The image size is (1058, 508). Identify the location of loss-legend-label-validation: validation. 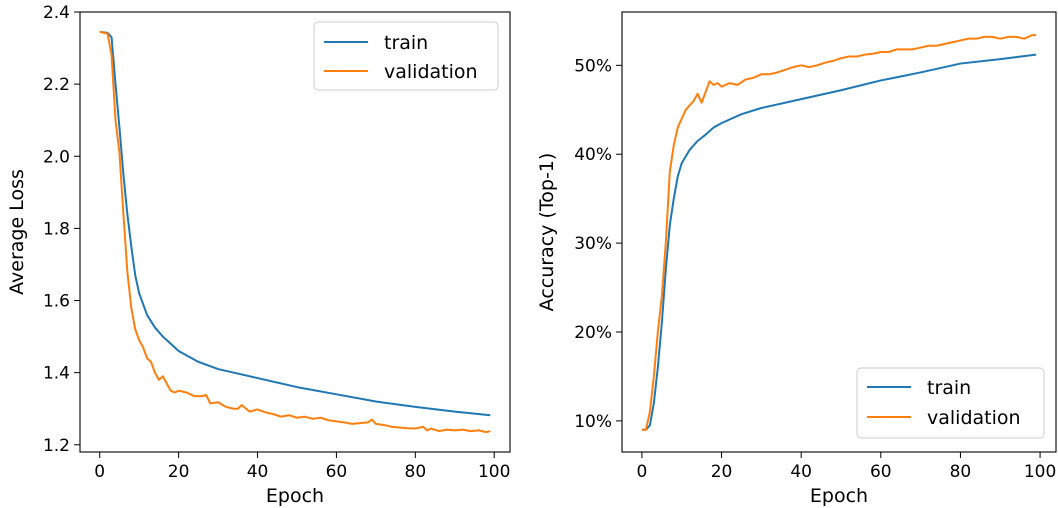
(431, 72).